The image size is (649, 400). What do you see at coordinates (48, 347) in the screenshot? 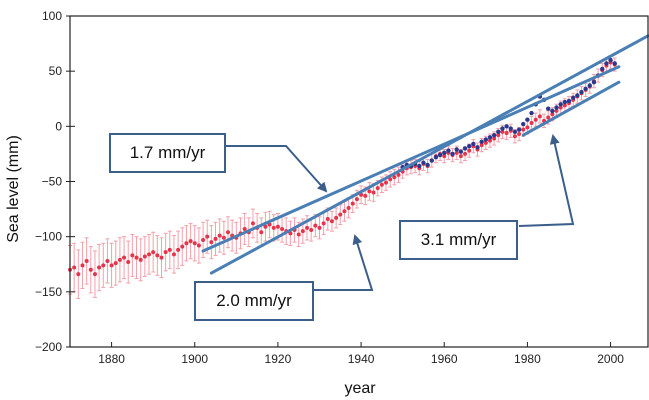
I see `y-tick-label: −200` at bounding box center [48, 347].